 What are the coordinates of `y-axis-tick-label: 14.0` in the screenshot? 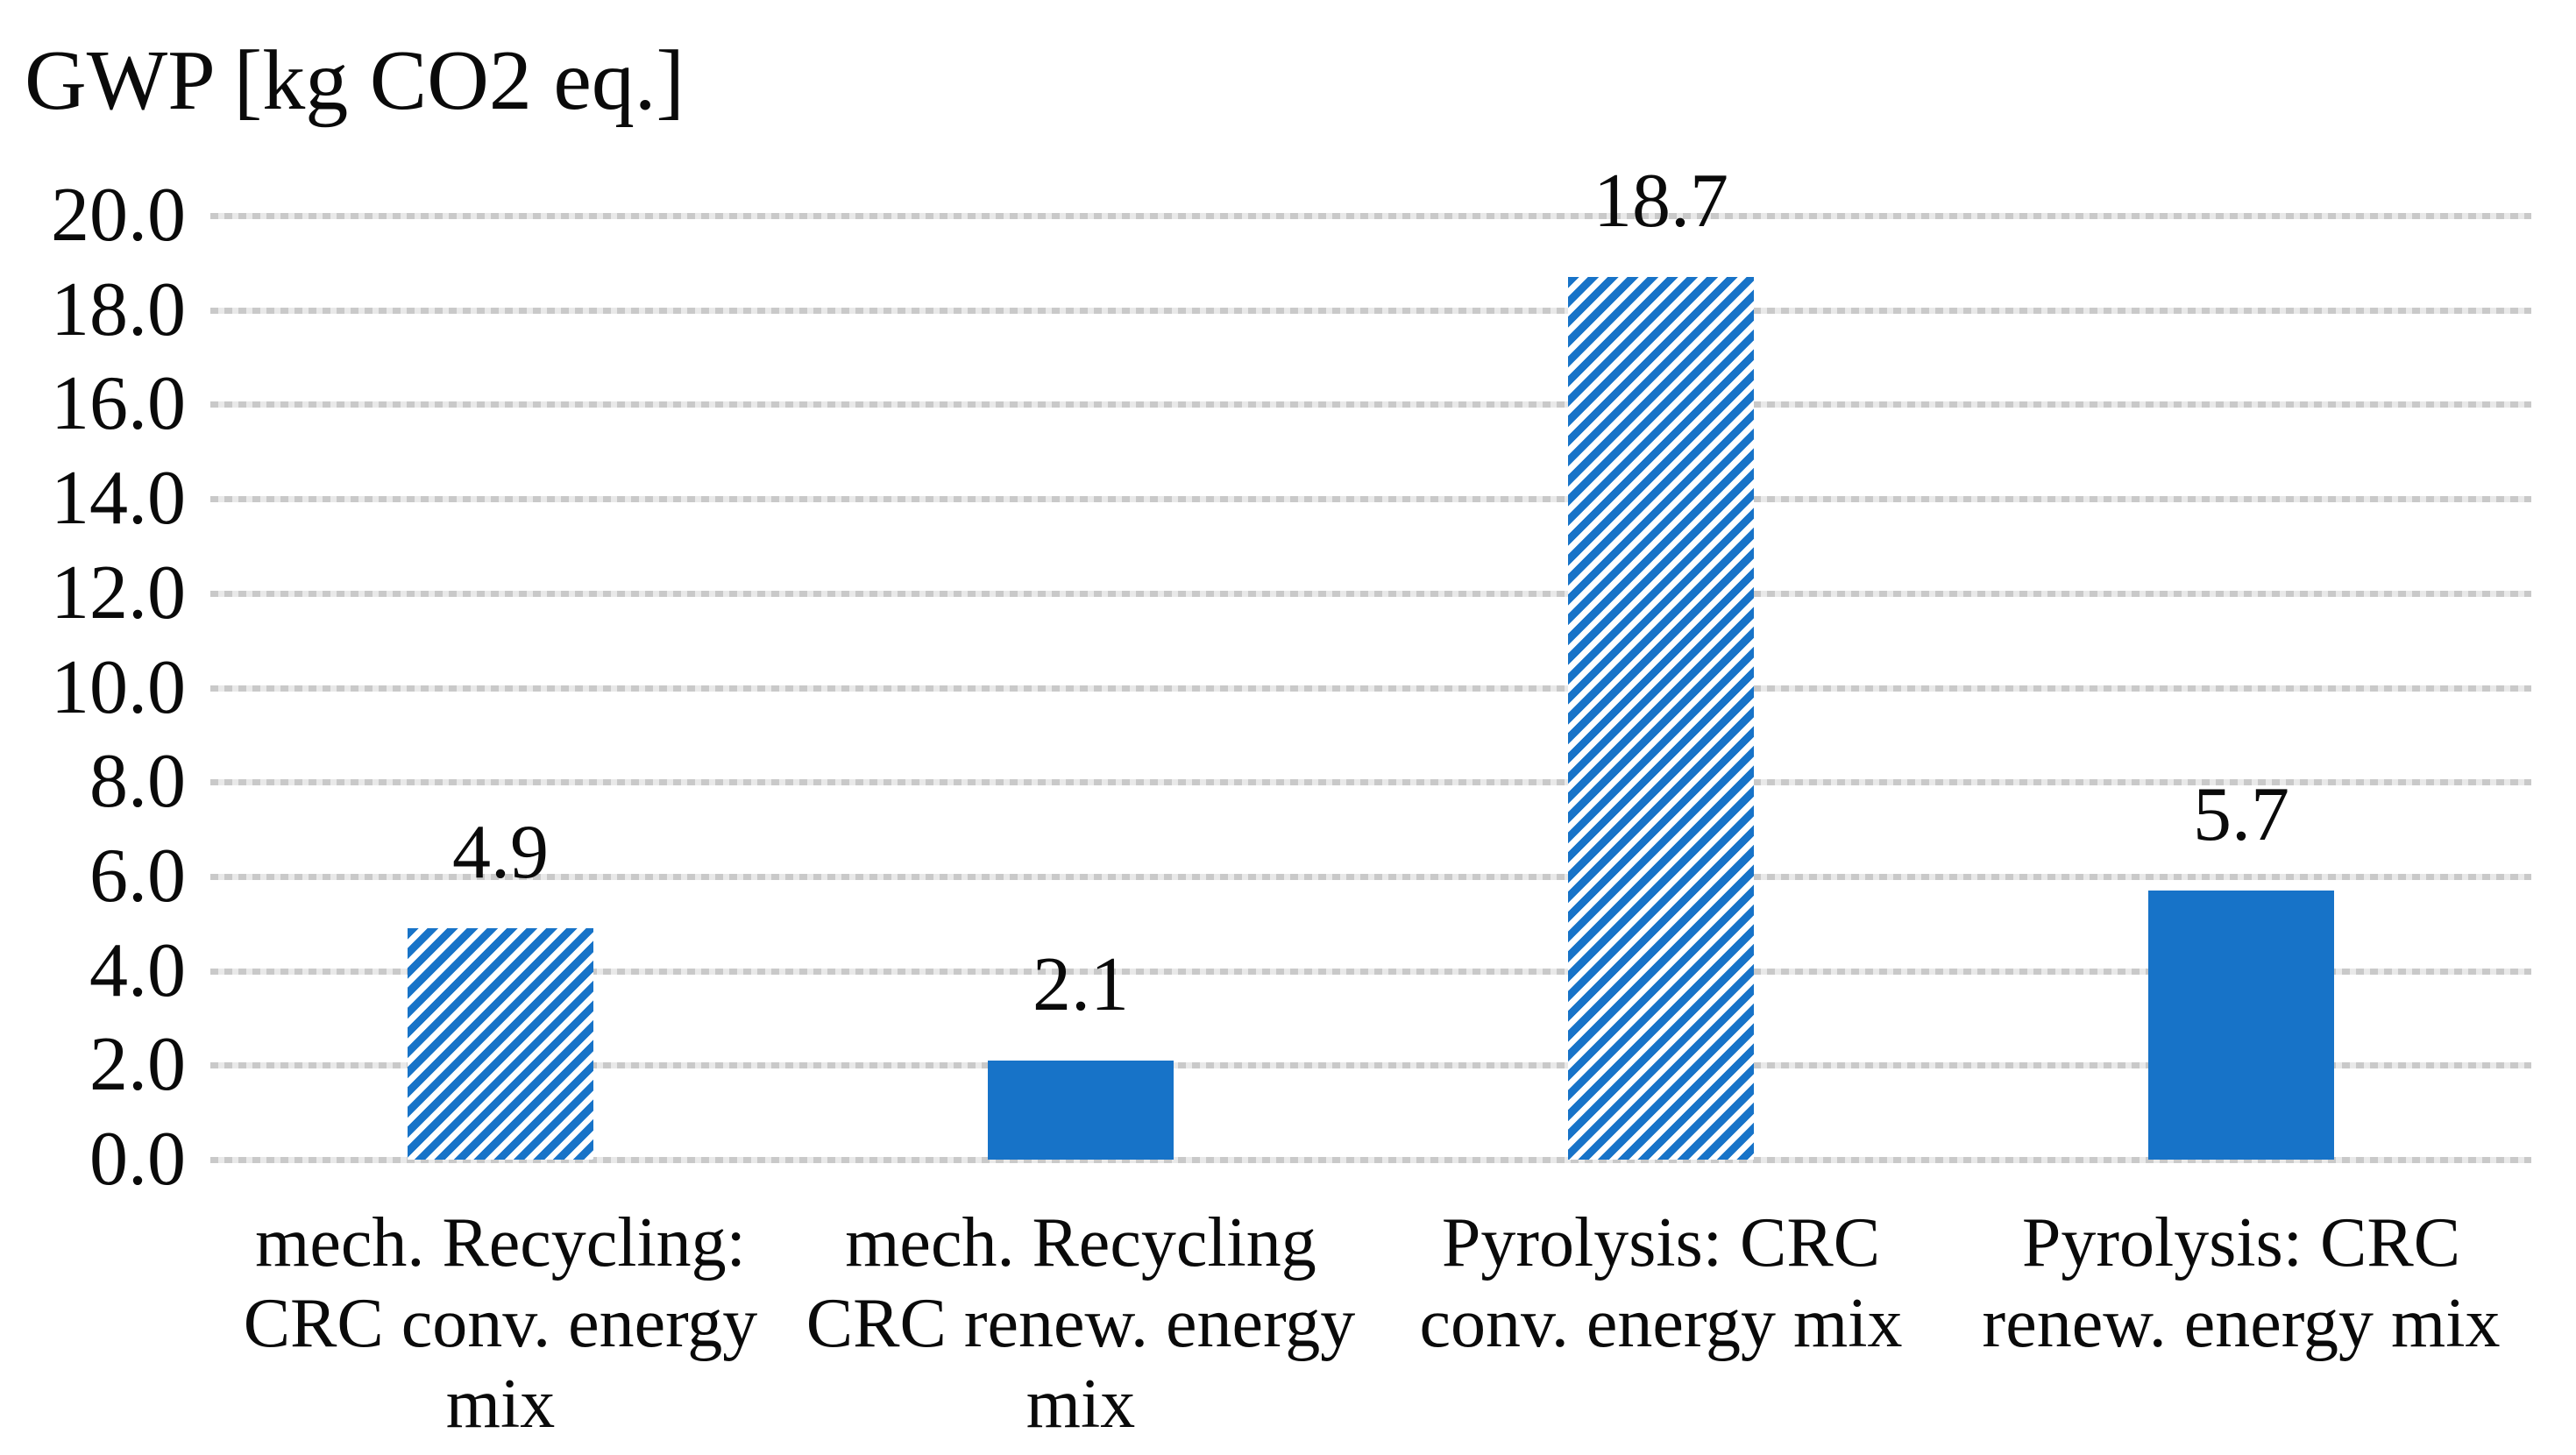 It's located at (119, 499).